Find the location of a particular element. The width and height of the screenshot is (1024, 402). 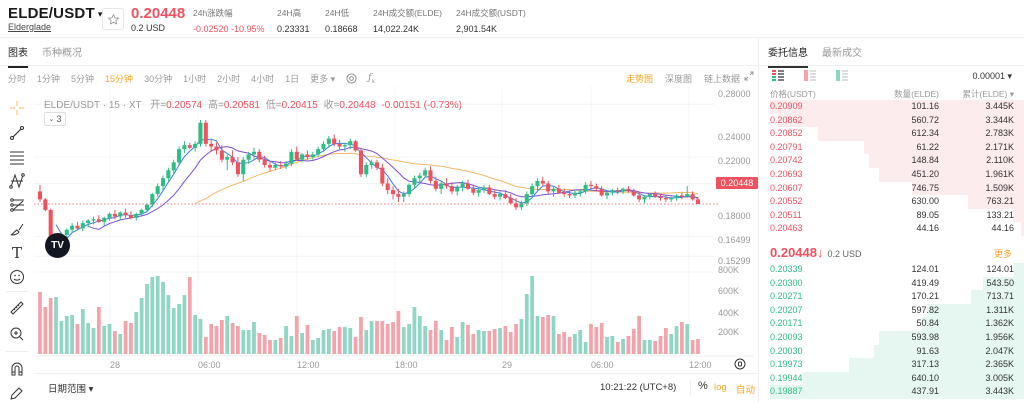

bid-row: 0.20093 593.98 1.956K is located at coordinates (892, 338).